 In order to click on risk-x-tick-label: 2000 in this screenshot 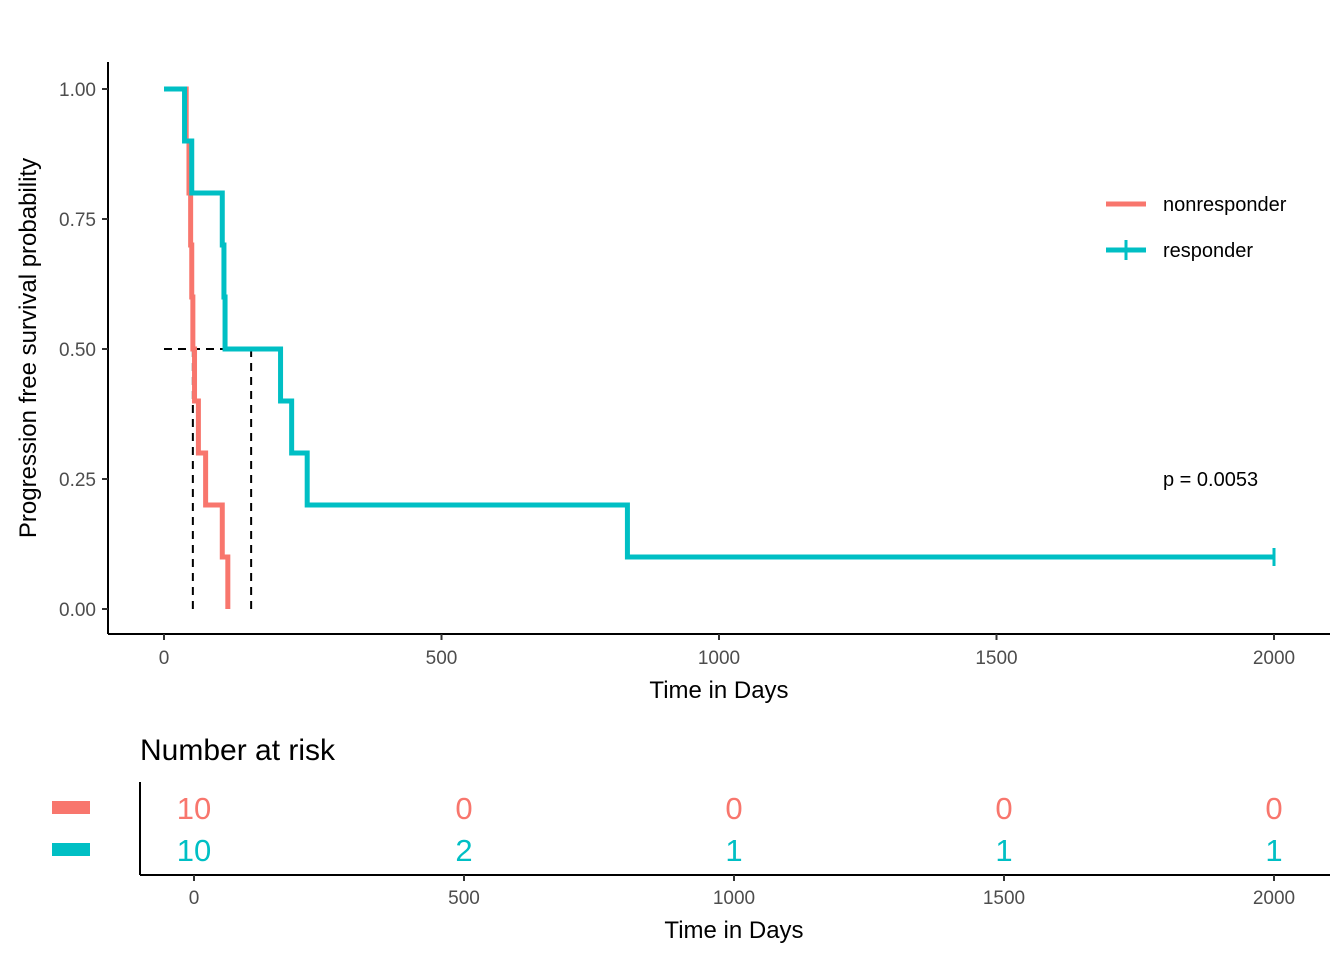, I will do `click(1274, 898)`.